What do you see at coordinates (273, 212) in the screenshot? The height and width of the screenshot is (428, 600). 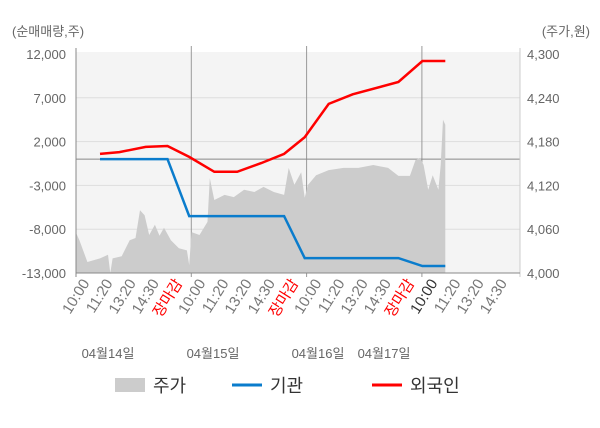 I see `institution-line` at bounding box center [273, 212].